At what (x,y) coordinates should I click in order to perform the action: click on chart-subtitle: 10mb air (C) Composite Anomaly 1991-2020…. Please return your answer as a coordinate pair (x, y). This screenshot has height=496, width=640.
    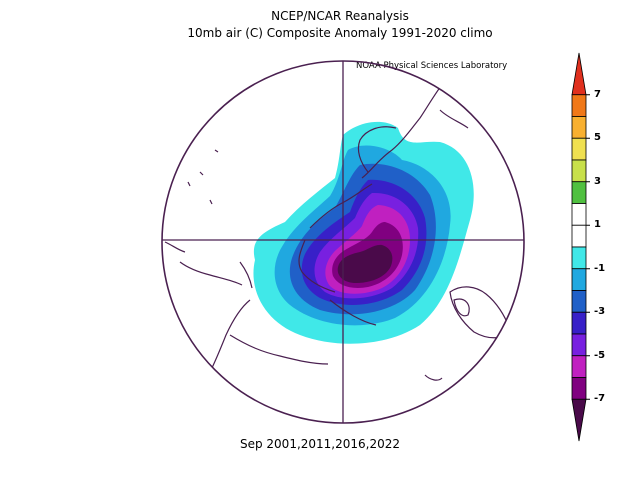
    Looking at the image, I should click on (340, 33).